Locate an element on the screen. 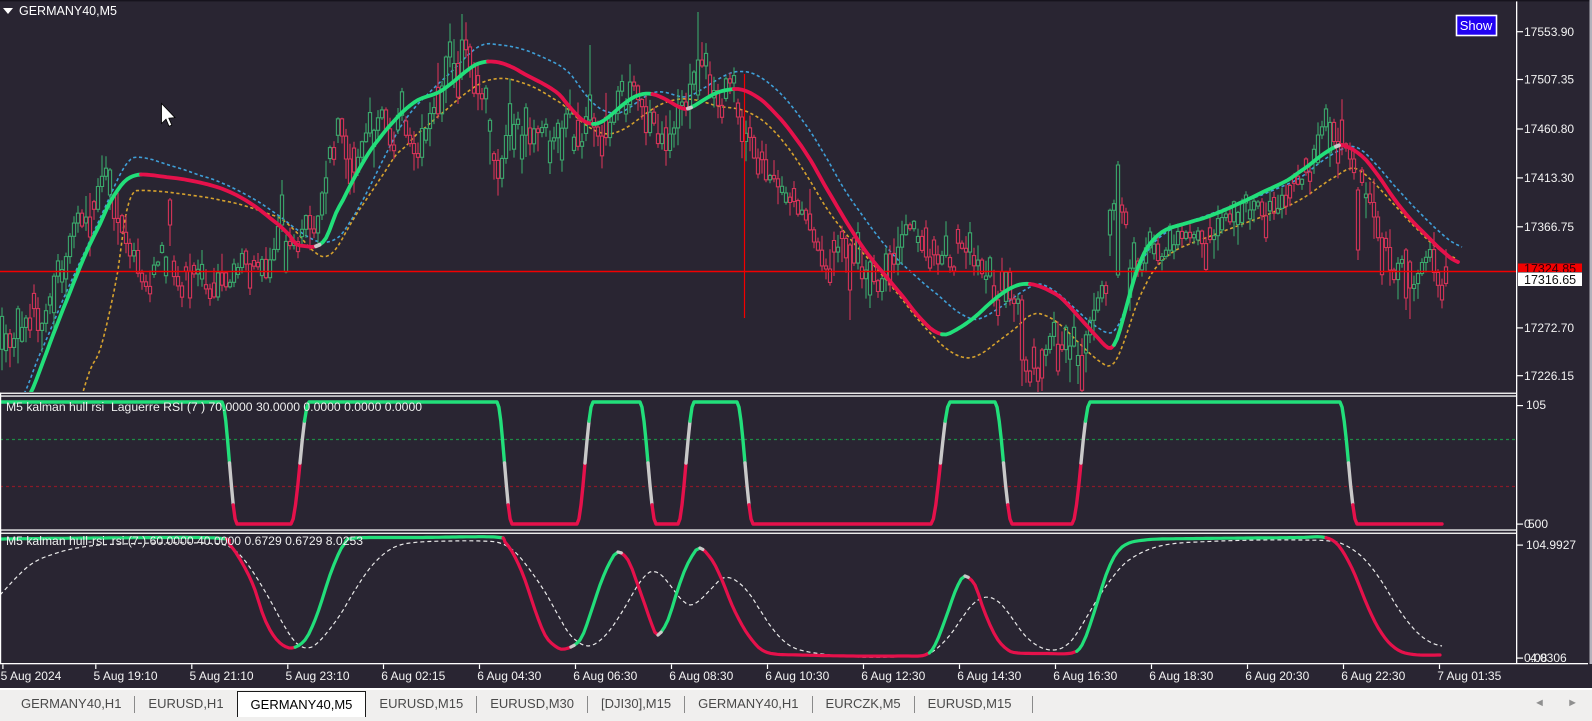 The width and height of the screenshot is (1592, 721). svg-text: 6 Aug 04:30 is located at coordinates (509, 676).